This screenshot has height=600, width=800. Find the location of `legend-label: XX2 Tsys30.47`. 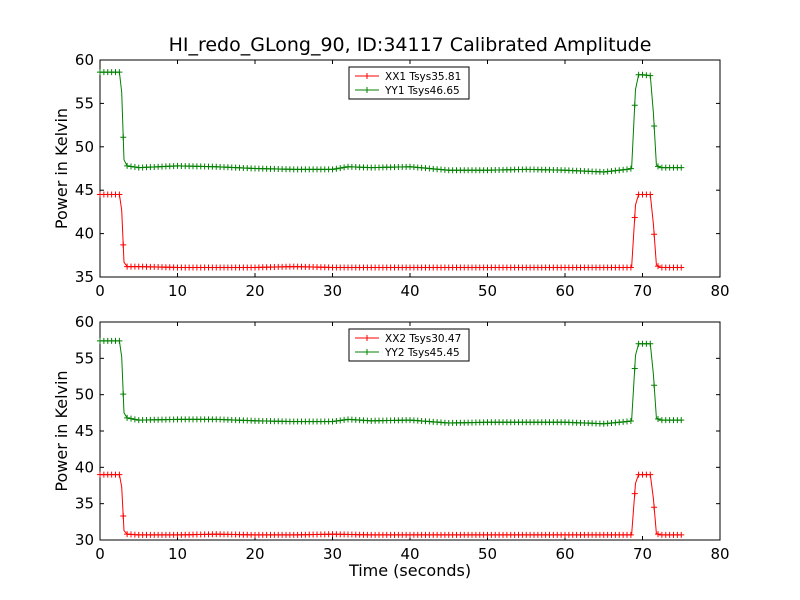

legend-label: XX2 Tsys30.47 is located at coordinates (423, 339).